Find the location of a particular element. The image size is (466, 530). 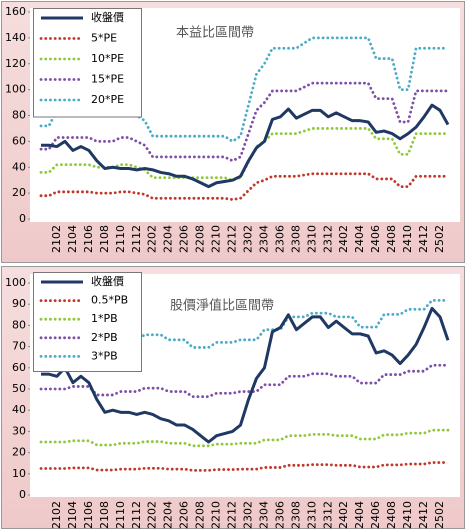

y-tick-label: 140 is located at coordinates (15, 37).